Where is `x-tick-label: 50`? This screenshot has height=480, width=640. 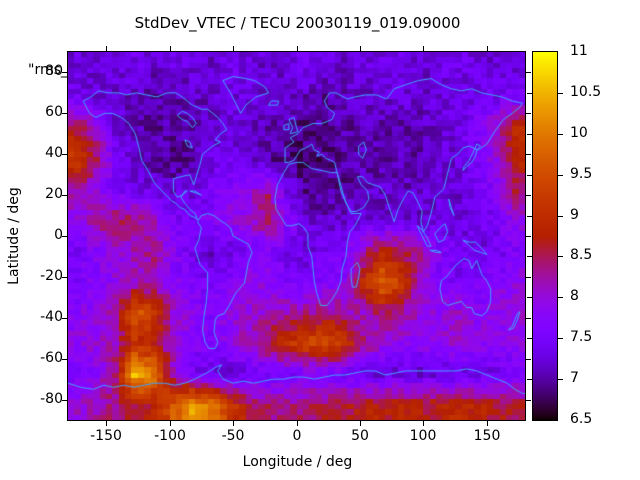
x-tick-label: 50 is located at coordinates (360, 436).